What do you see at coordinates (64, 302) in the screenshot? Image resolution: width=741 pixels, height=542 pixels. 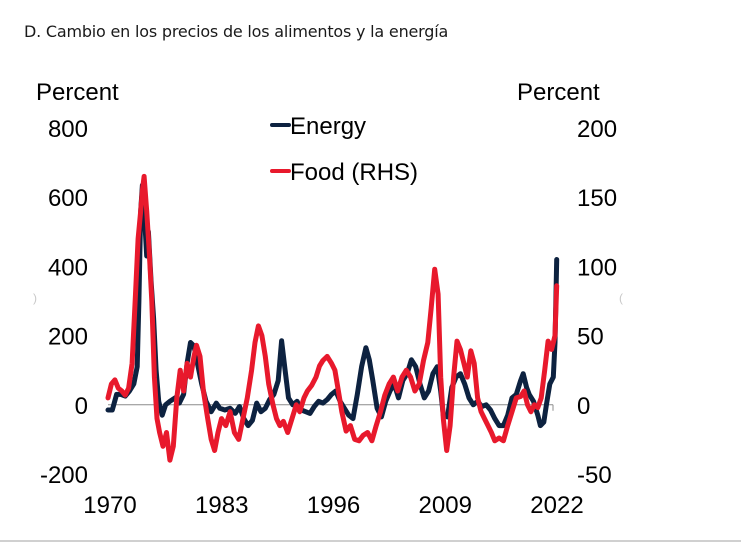 I see `left-axis-ticks: 800 600 400 200 0 -200` at bounding box center [64, 302].